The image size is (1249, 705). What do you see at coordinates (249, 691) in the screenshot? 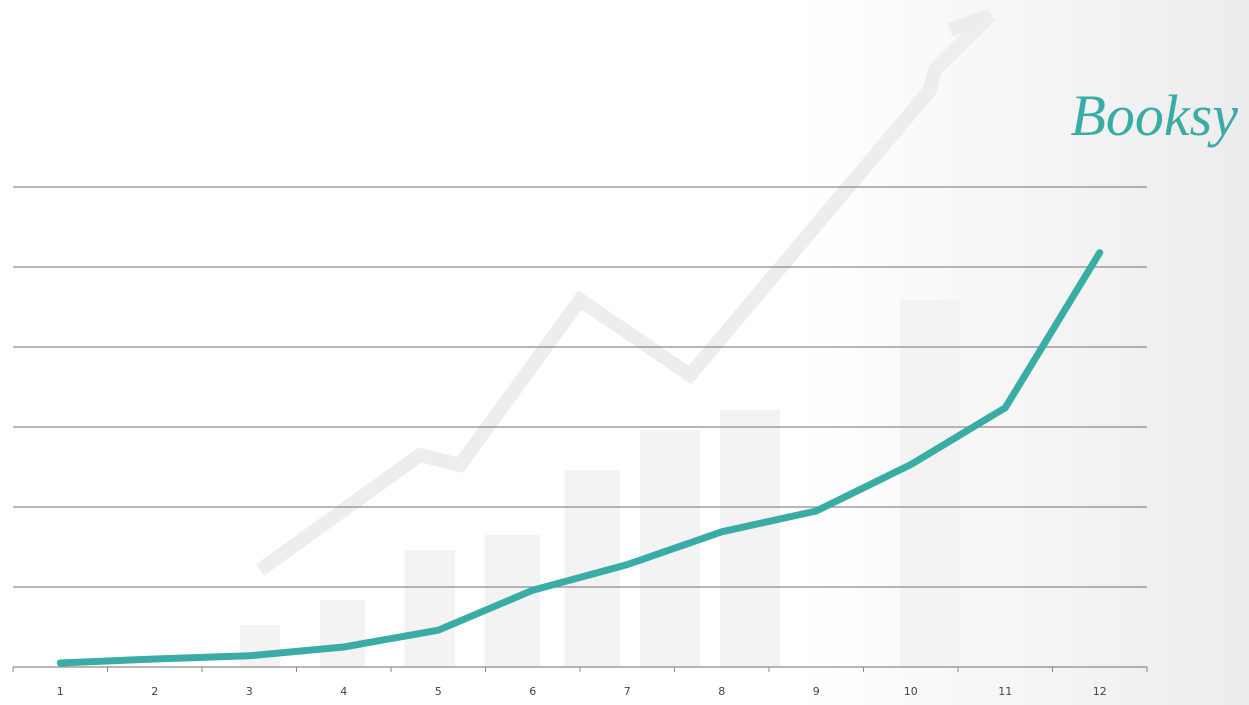
I see `x-tick-label: 3` at bounding box center [249, 691].